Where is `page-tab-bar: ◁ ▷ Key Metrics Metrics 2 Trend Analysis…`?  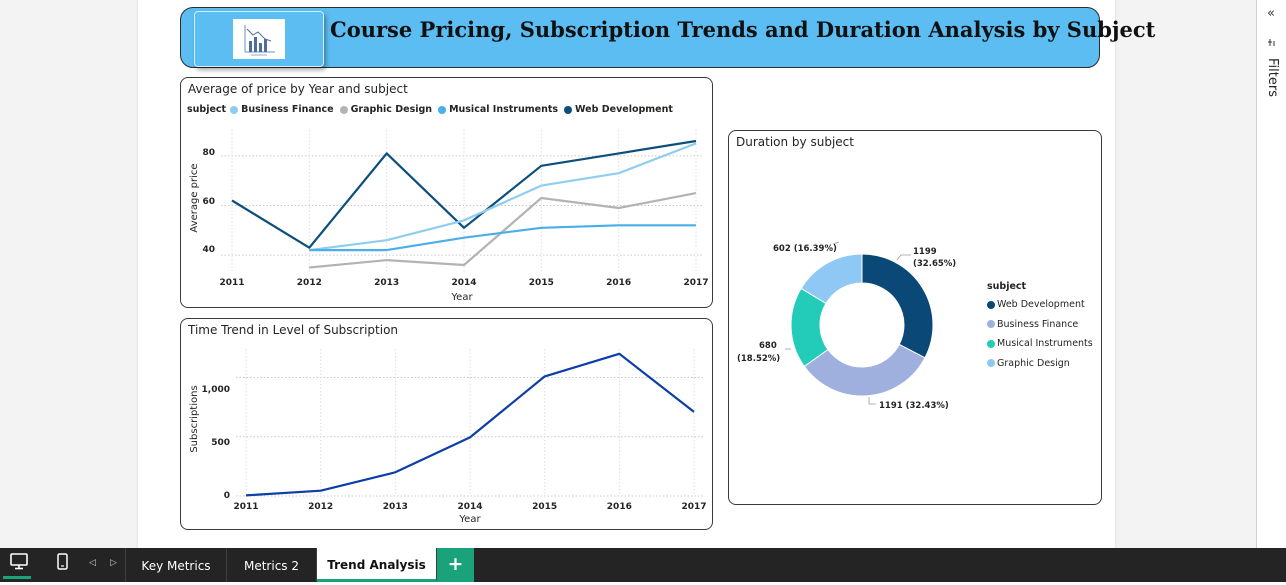
page-tab-bar: ◁ ▷ Key Metrics Metrics 2 Trend Analysis… is located at coordinates (643, 565).